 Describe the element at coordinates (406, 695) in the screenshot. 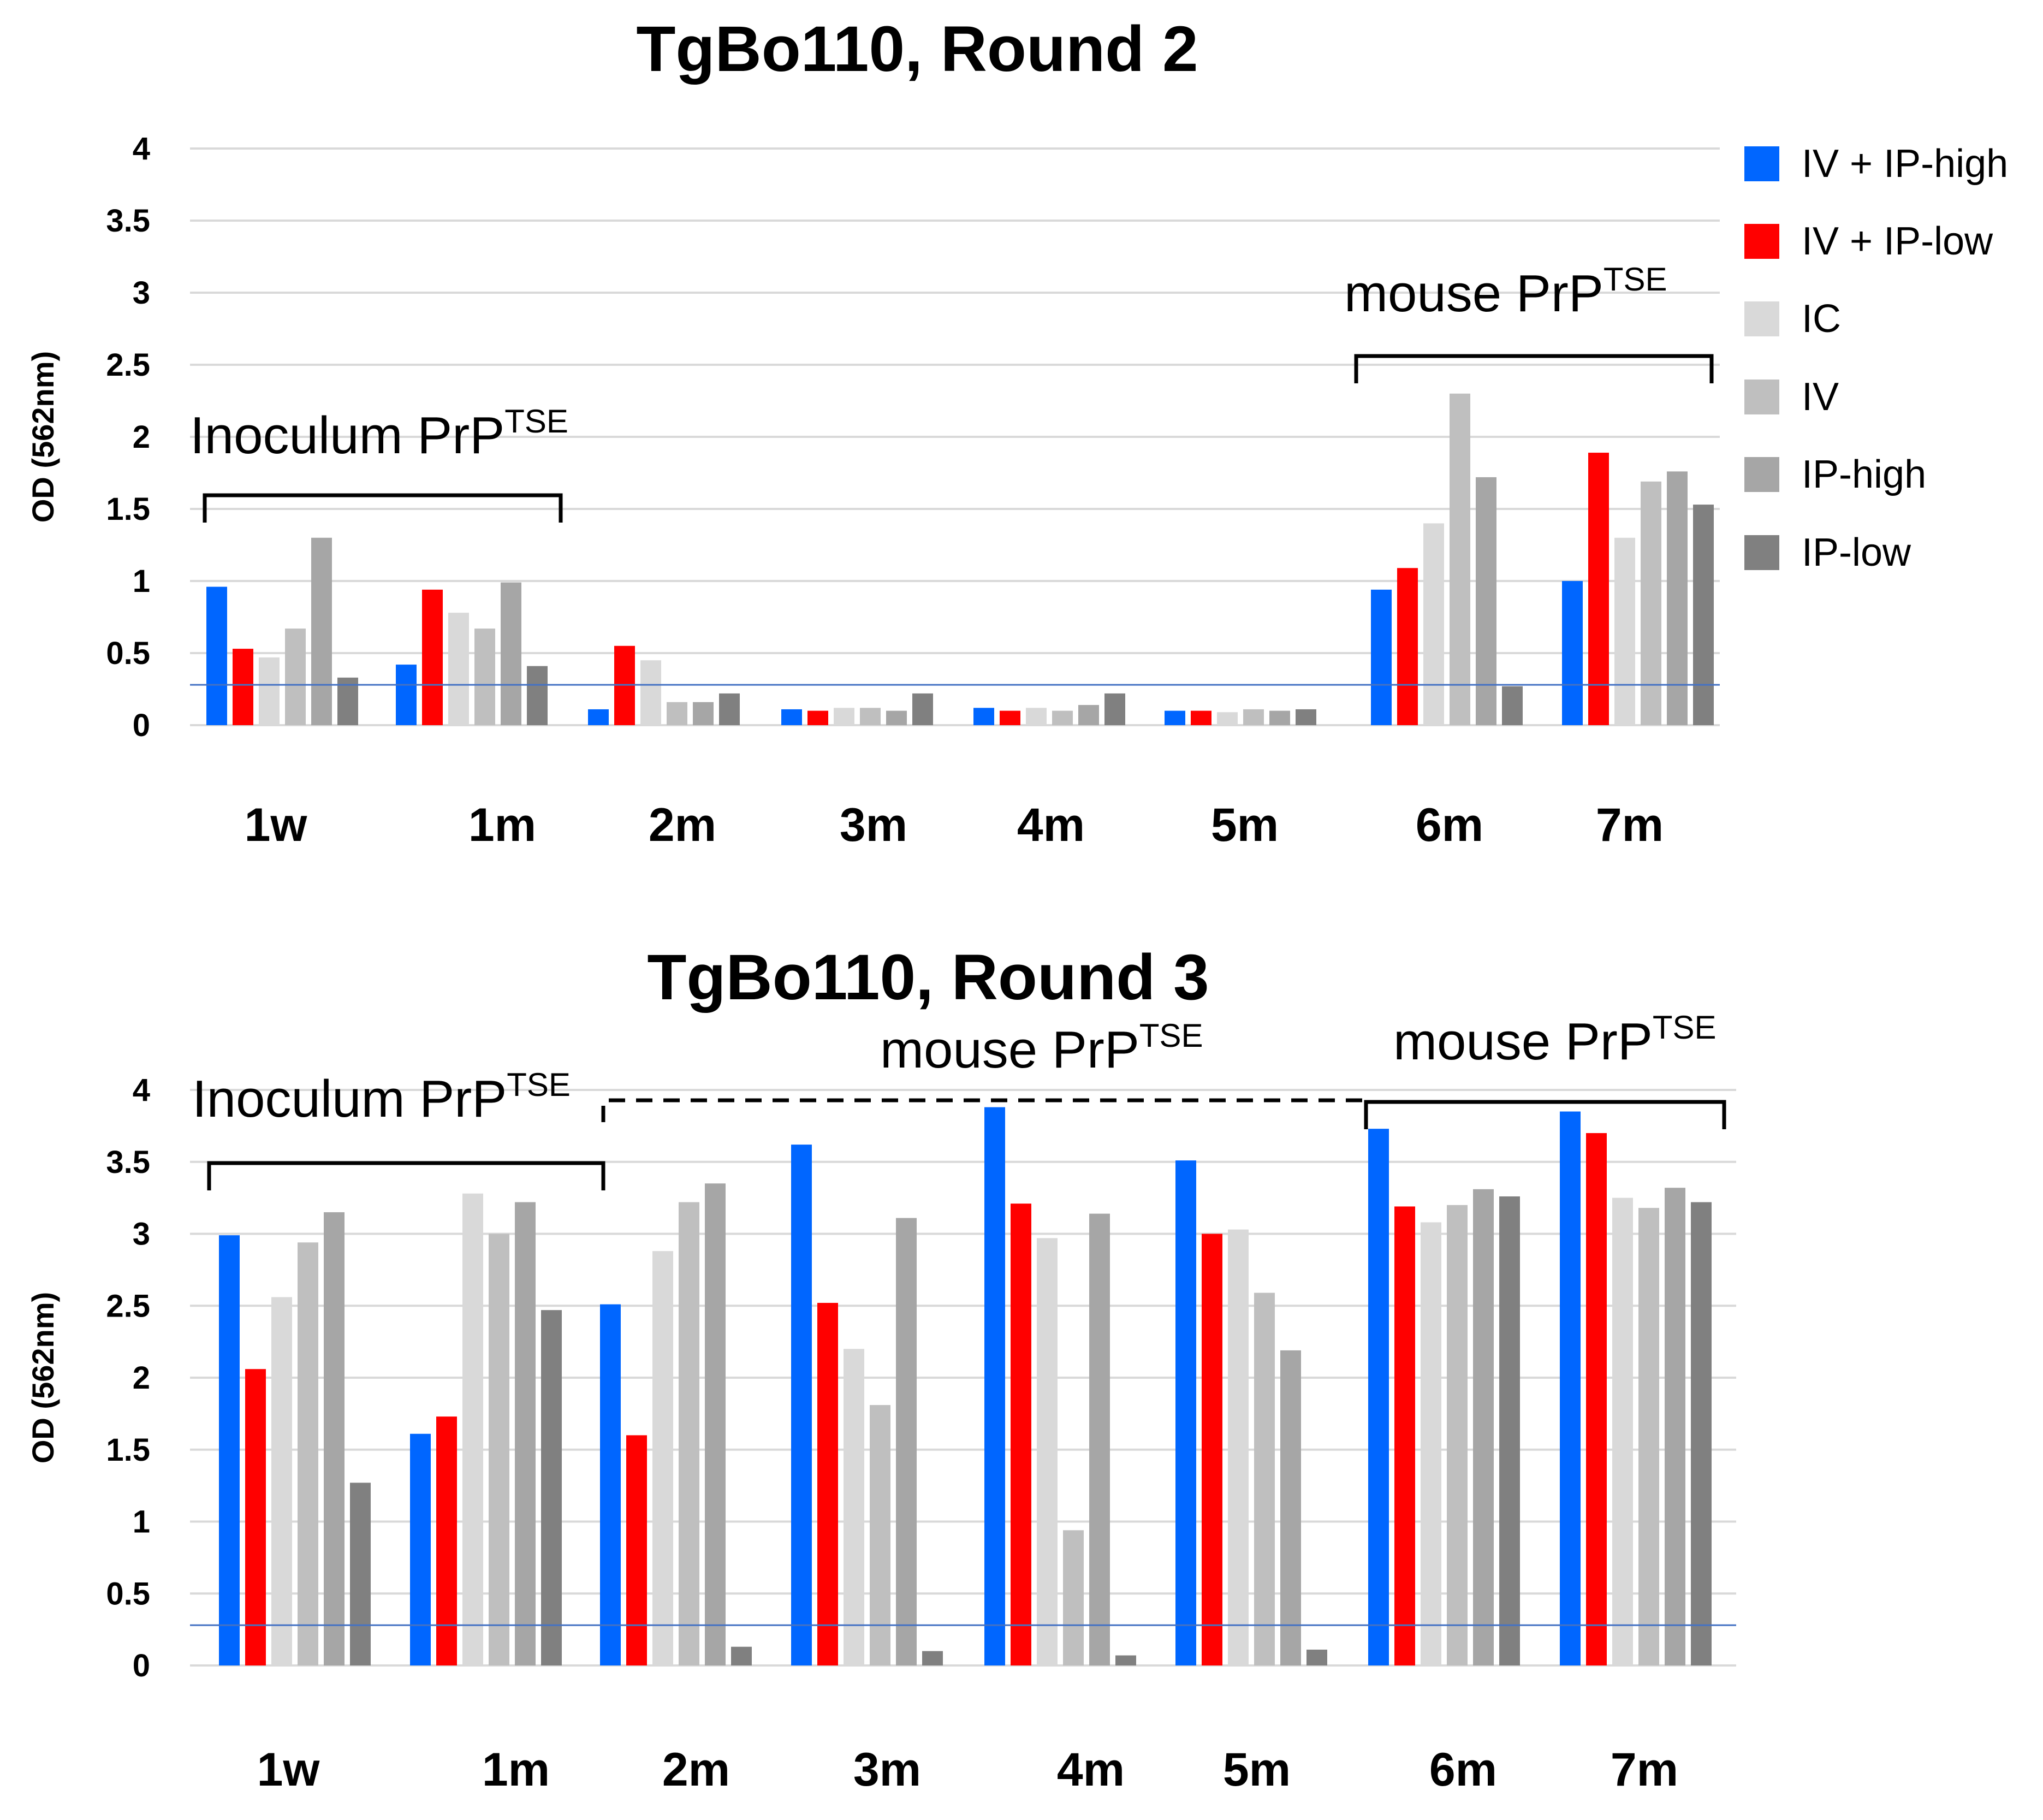

I see `bar-1m-iv-ip-high` at that location.